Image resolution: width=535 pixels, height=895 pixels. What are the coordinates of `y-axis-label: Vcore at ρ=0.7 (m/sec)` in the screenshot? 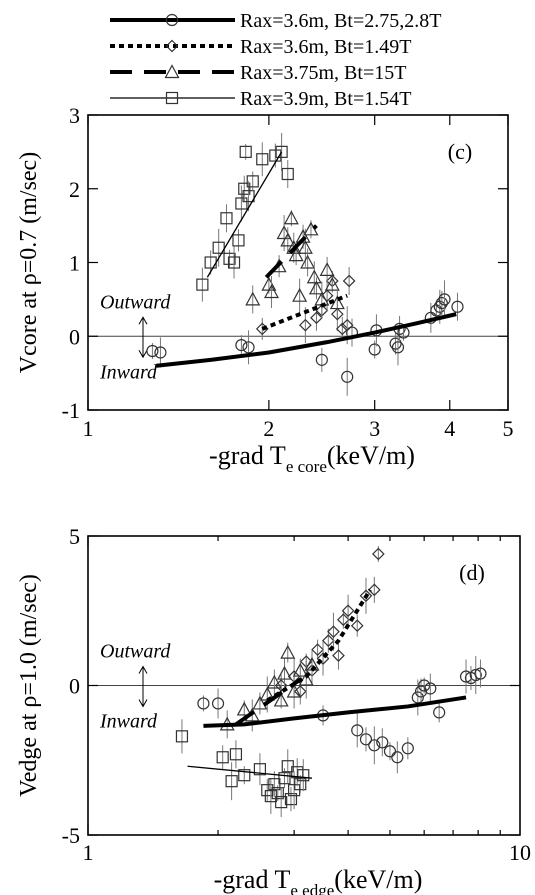 It's located at (29, 262).